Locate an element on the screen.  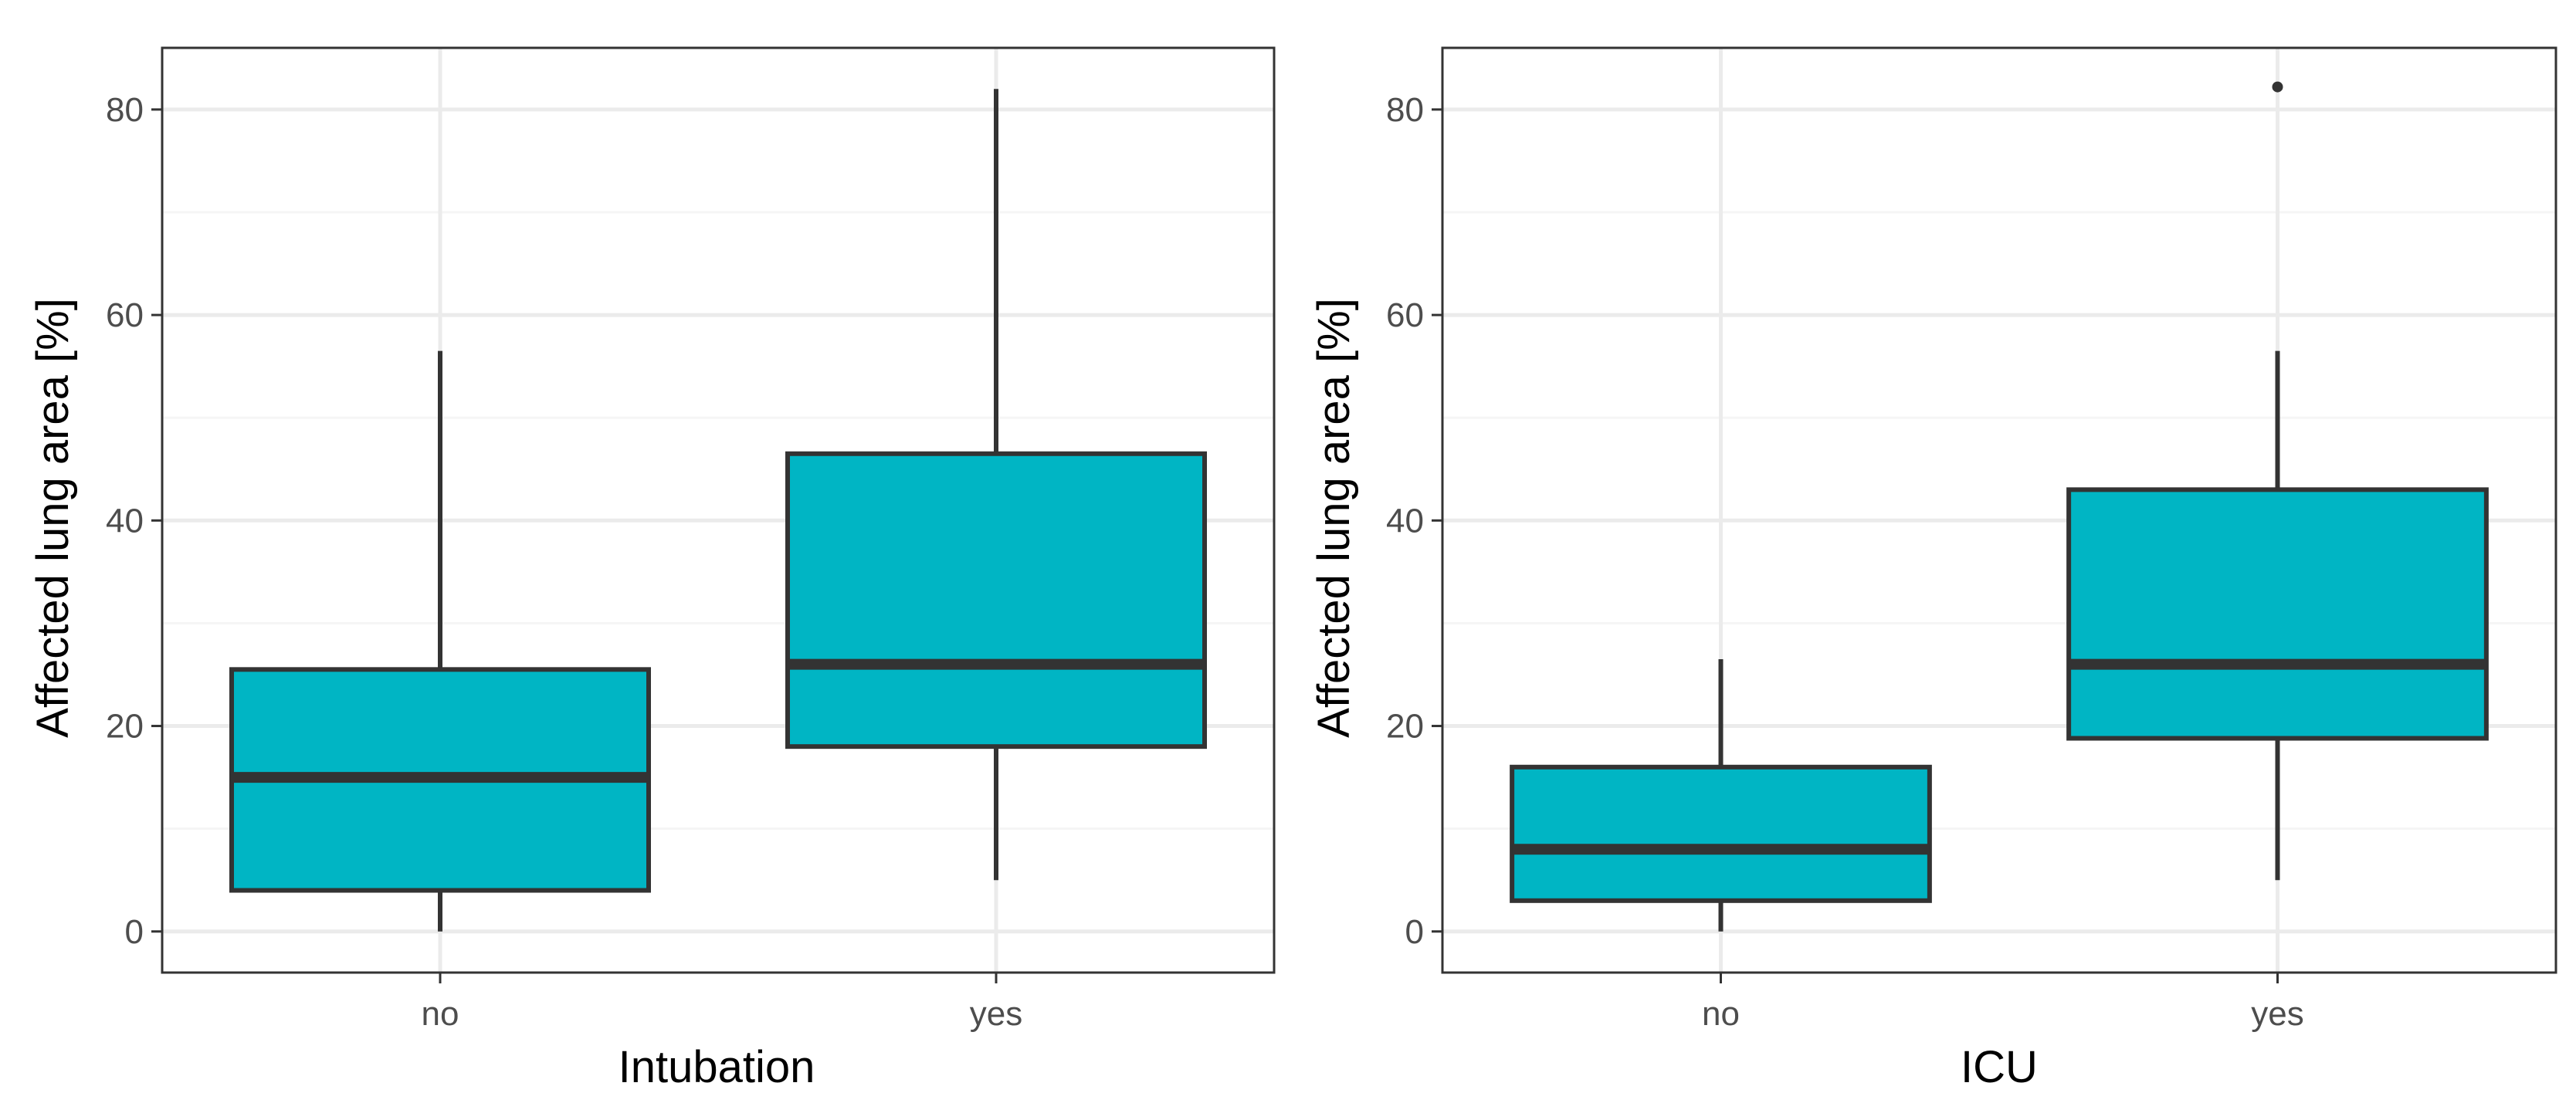
outlier-point is located at coordinates (2277, 87).